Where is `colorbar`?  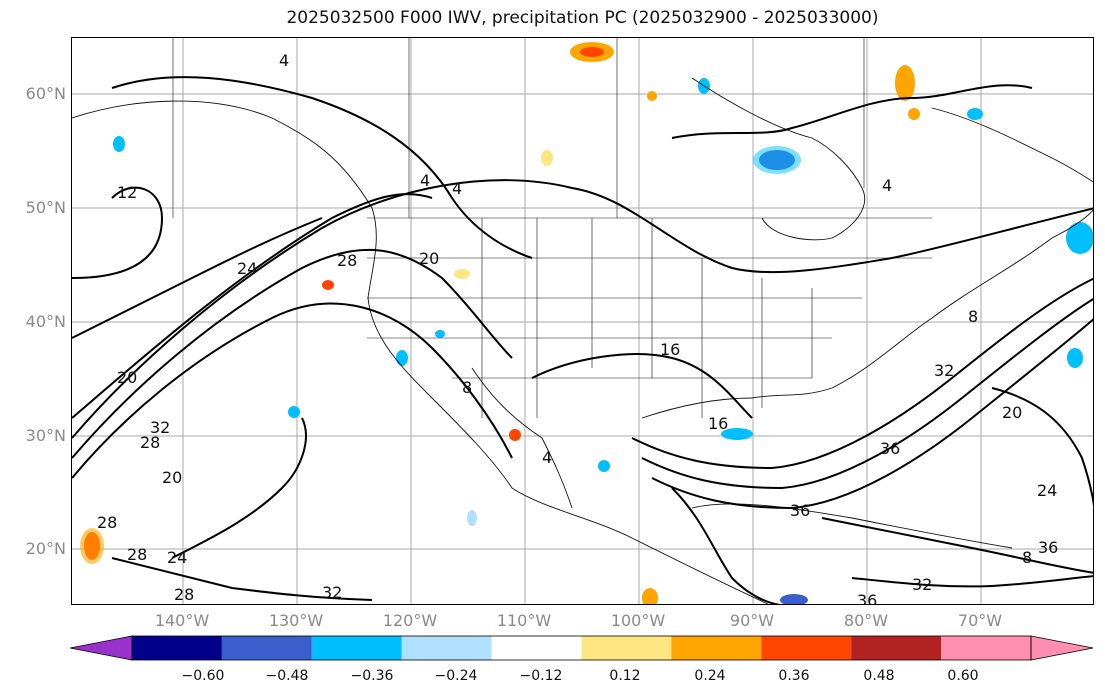 colorbar is located at coordinates (584, 651).